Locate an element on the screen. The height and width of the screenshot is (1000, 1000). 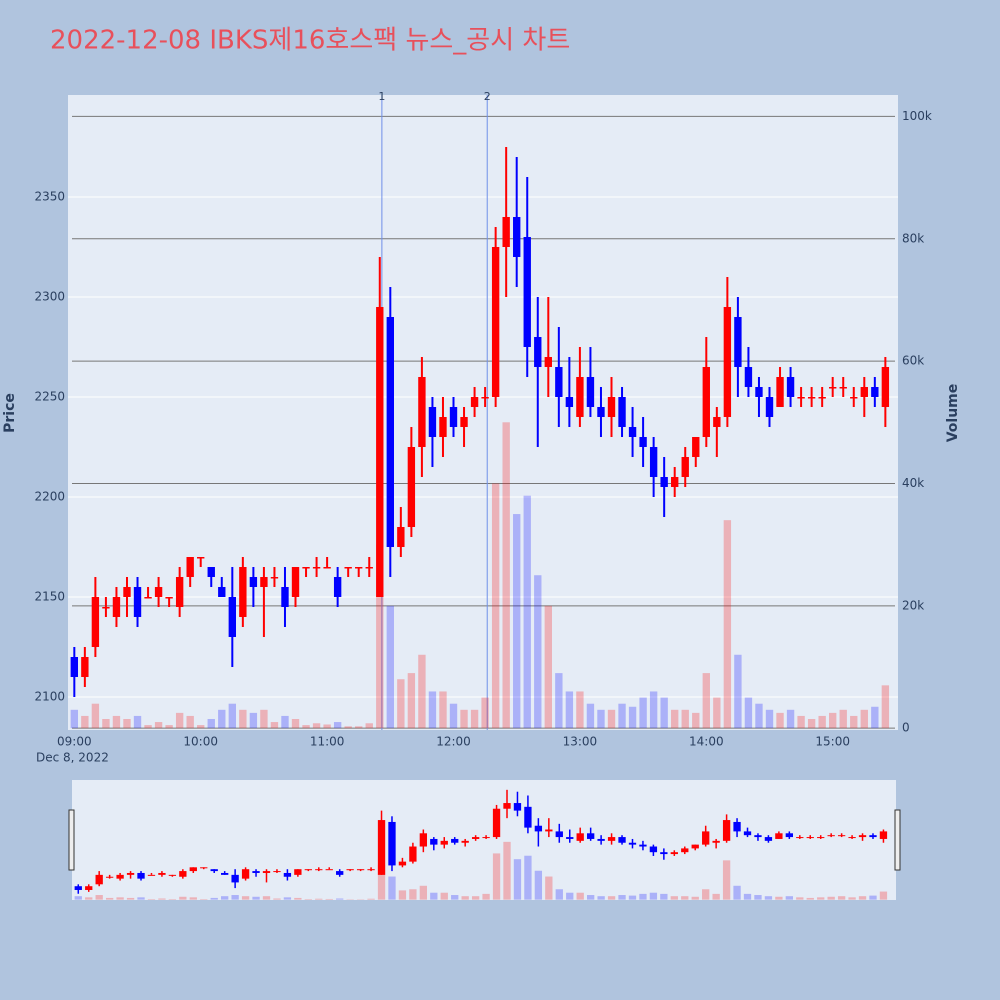
y-tick-label: 2100 is located at coordinates (49, 697).